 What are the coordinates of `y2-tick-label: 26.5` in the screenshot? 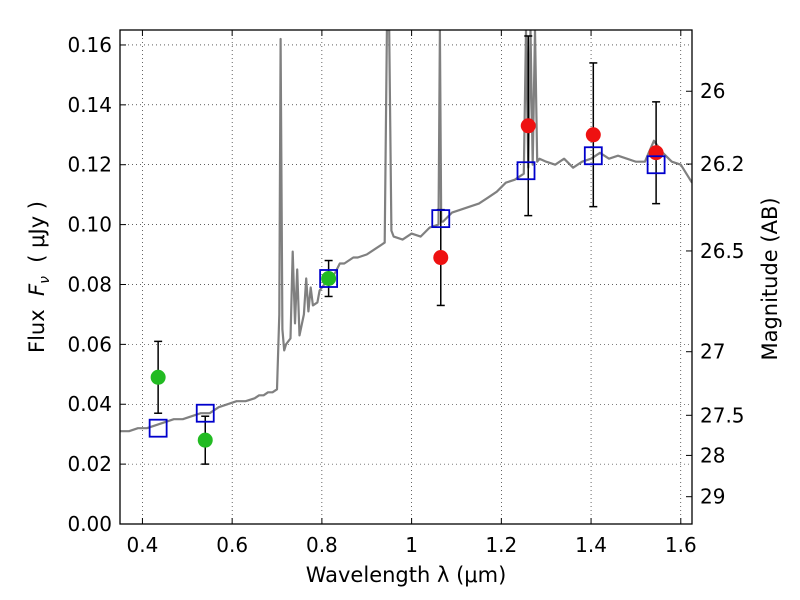 It's located at (722, 251).